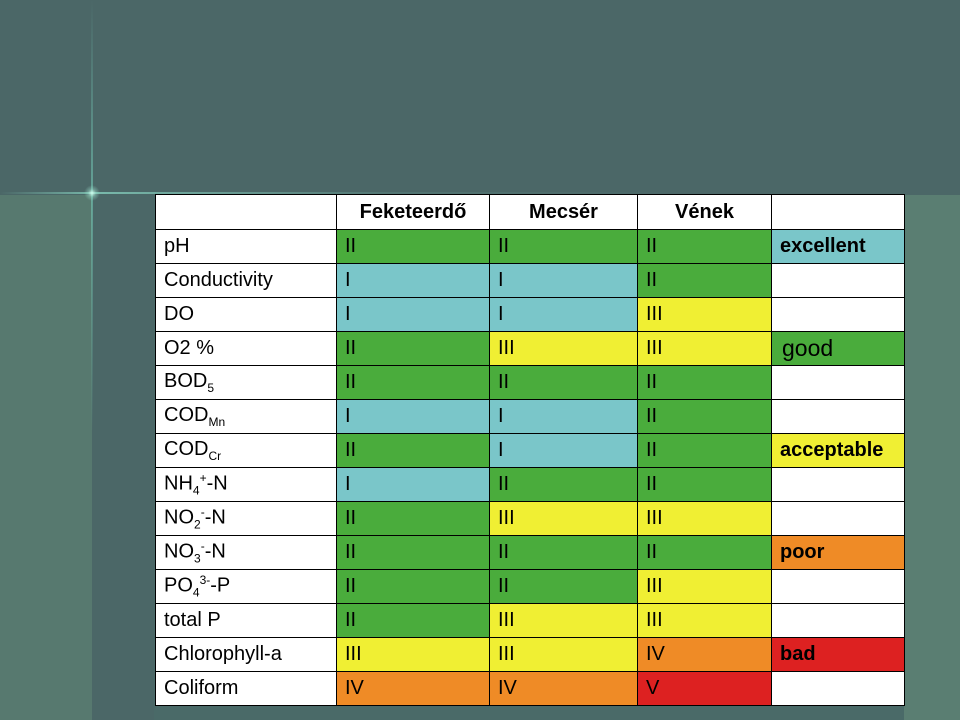 The height and width of the screenshot is (720, 960). Describe the element at coordinates (246, 348) in the screenshot. I see `parameter-cell: O2 %` at that location.